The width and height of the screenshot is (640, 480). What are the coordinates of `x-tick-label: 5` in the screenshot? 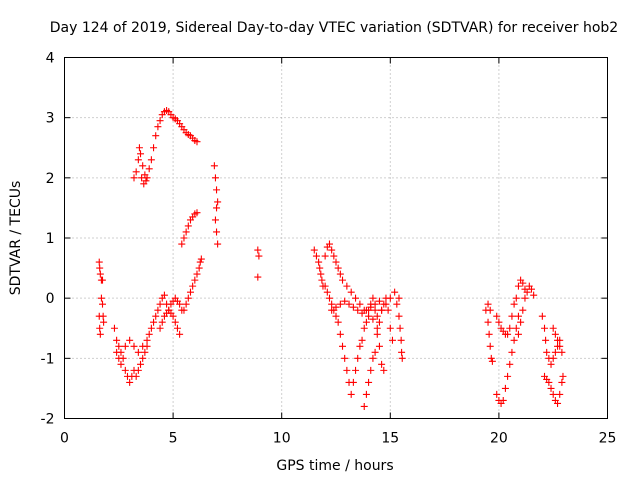 It's located at (173, 439).